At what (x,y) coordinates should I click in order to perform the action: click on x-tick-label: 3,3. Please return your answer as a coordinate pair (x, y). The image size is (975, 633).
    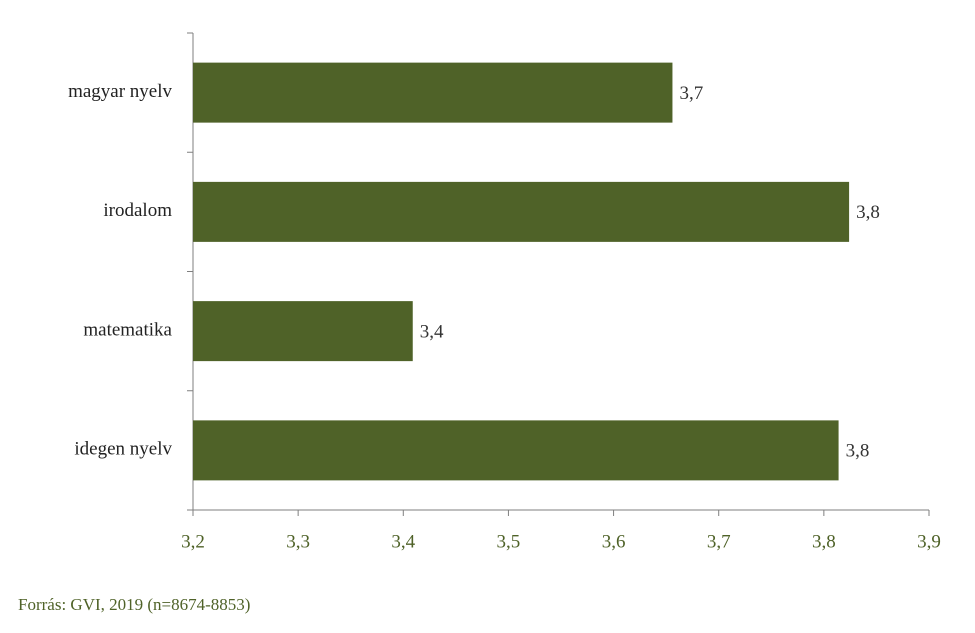
    Looking at the image, I should click on (298, 541).